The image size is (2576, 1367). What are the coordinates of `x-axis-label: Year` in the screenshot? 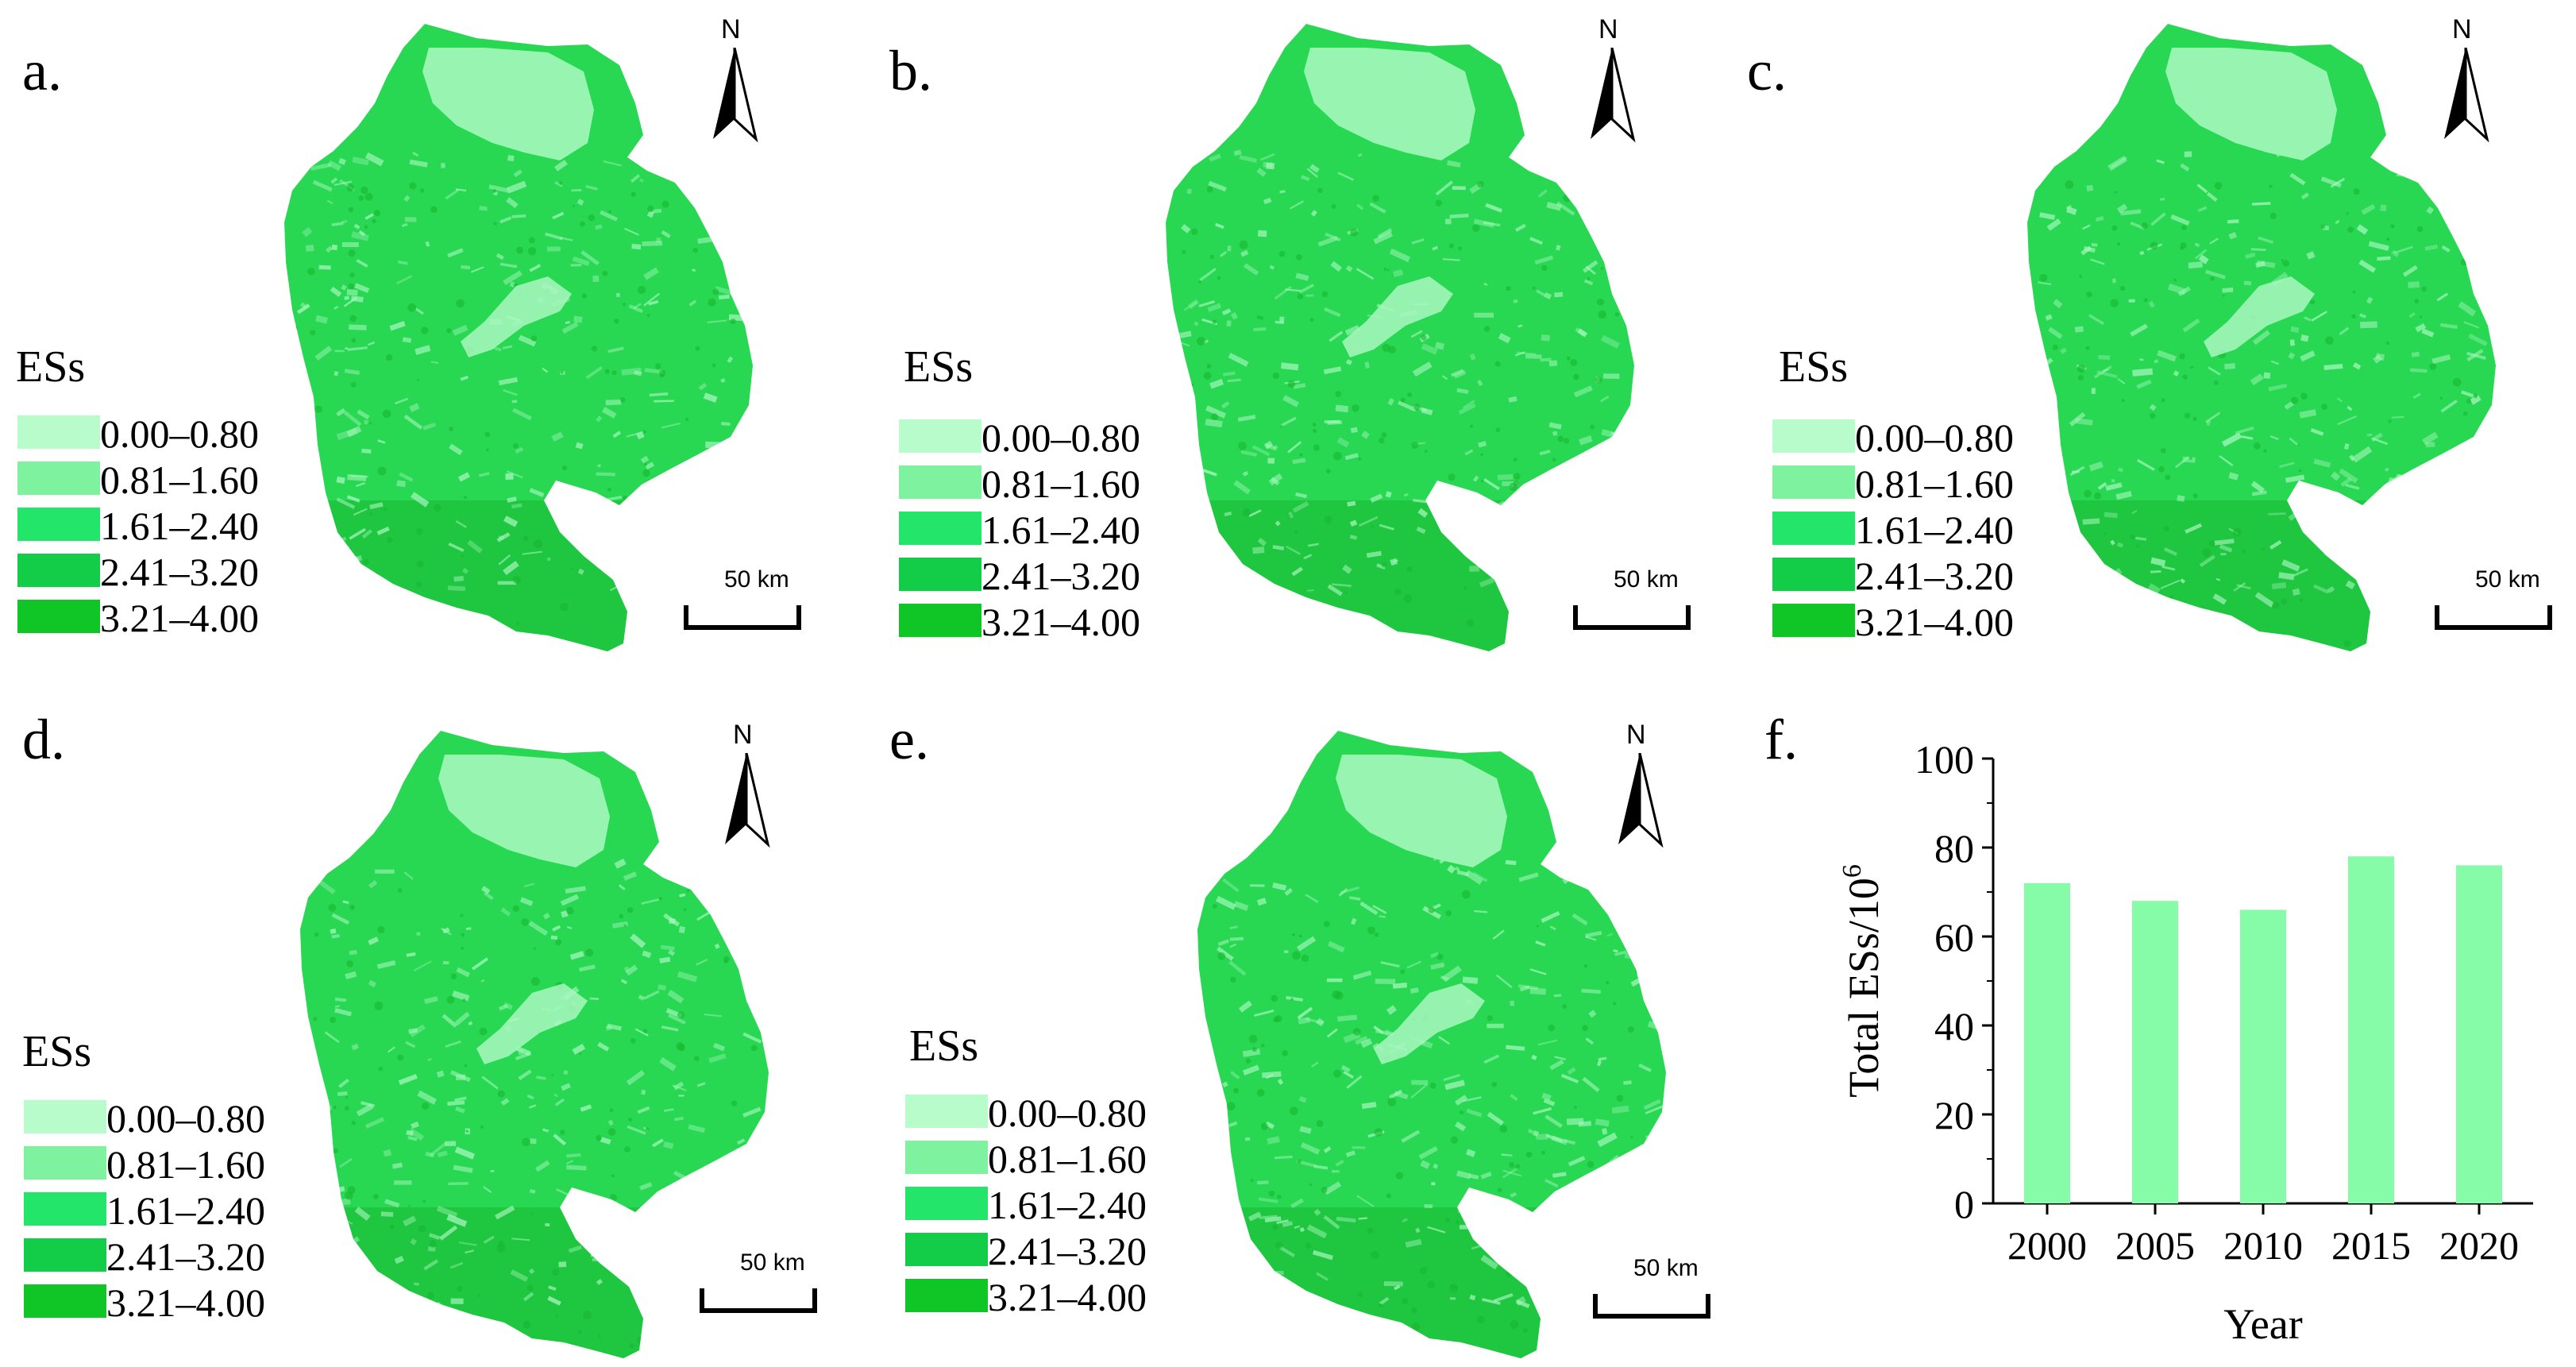 It's located at (2263, 1324).